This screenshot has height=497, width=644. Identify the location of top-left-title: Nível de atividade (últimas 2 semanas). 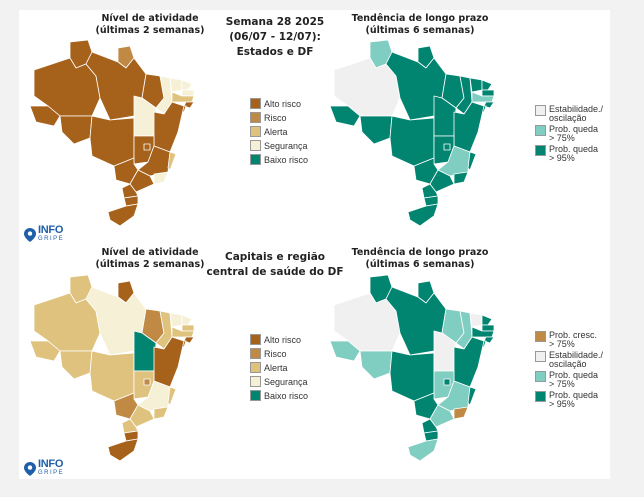
(150, 24).